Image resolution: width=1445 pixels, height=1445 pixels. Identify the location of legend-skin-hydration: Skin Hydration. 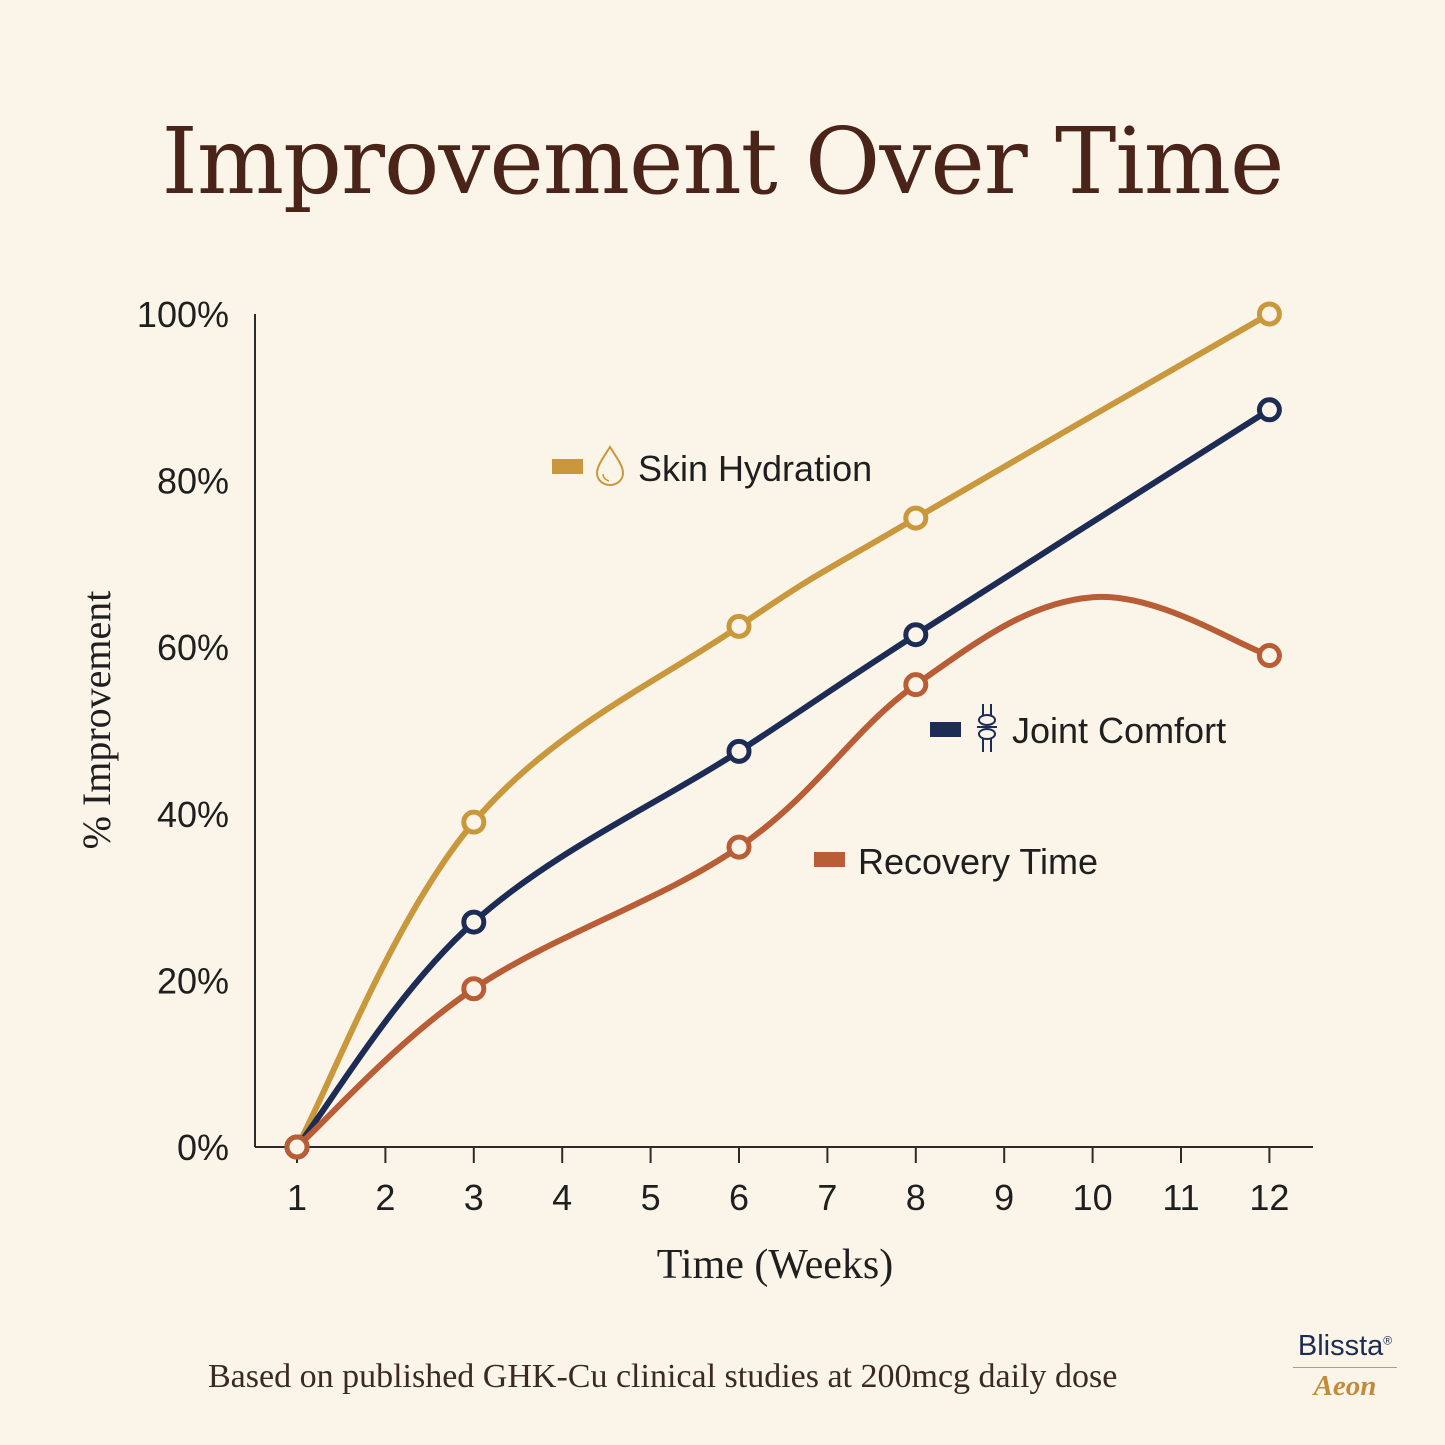
(712, 467).